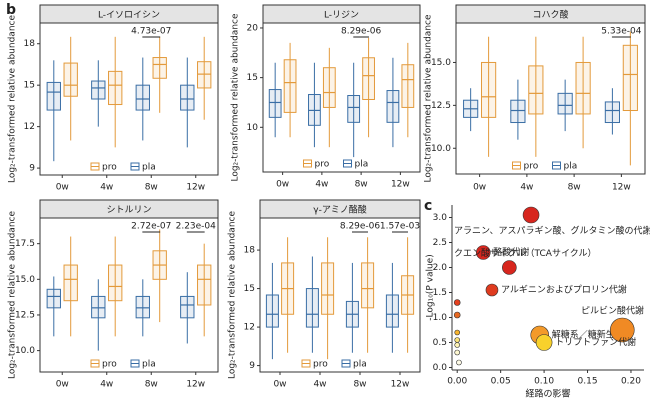  Describe the element at coordinates (25, 244) in the screenshot. I see `y-tick-label: 17.5` at that location.